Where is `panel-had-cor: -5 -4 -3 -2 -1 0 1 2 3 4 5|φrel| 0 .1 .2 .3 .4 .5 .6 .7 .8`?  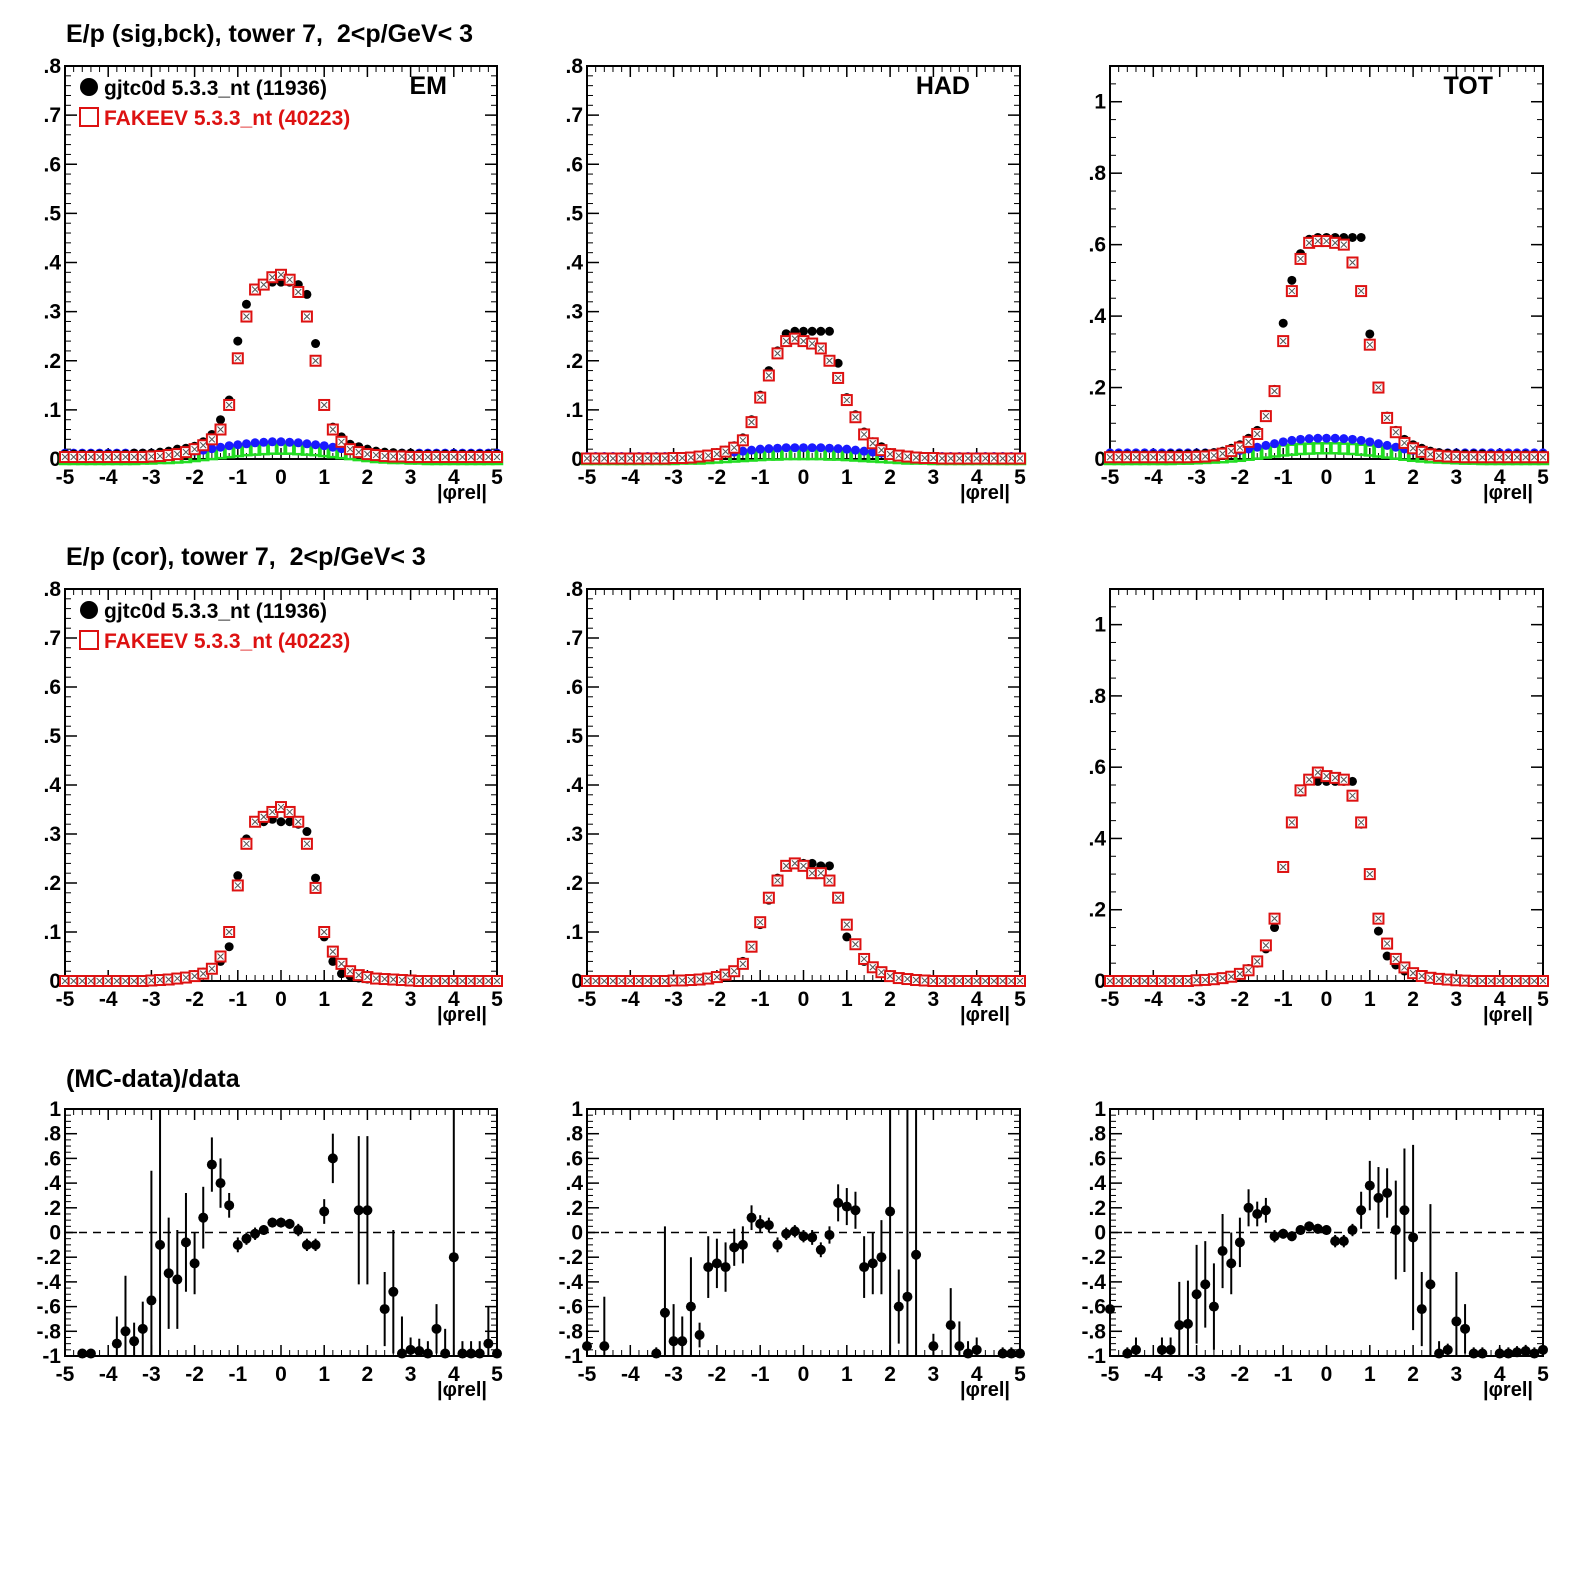 panel-had-cor: -5 -4 -3 -2 -1 0 1 2 3 4 5|φrel| 0 .1 .2 .3 .4 .5 .6 .7 .8 is located at coordinates (795, 802).